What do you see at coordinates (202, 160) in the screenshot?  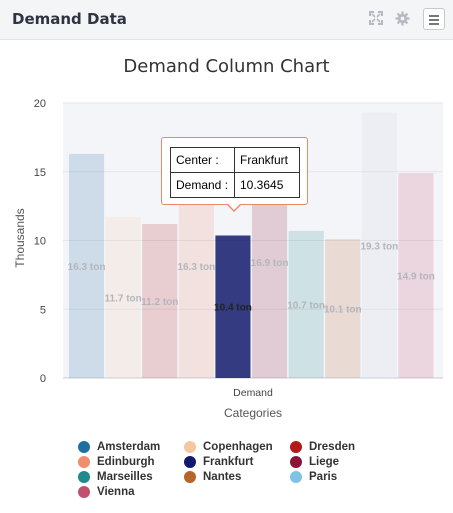 I see `tooltip-center-key: Center :` at bounding box center [202, 160].